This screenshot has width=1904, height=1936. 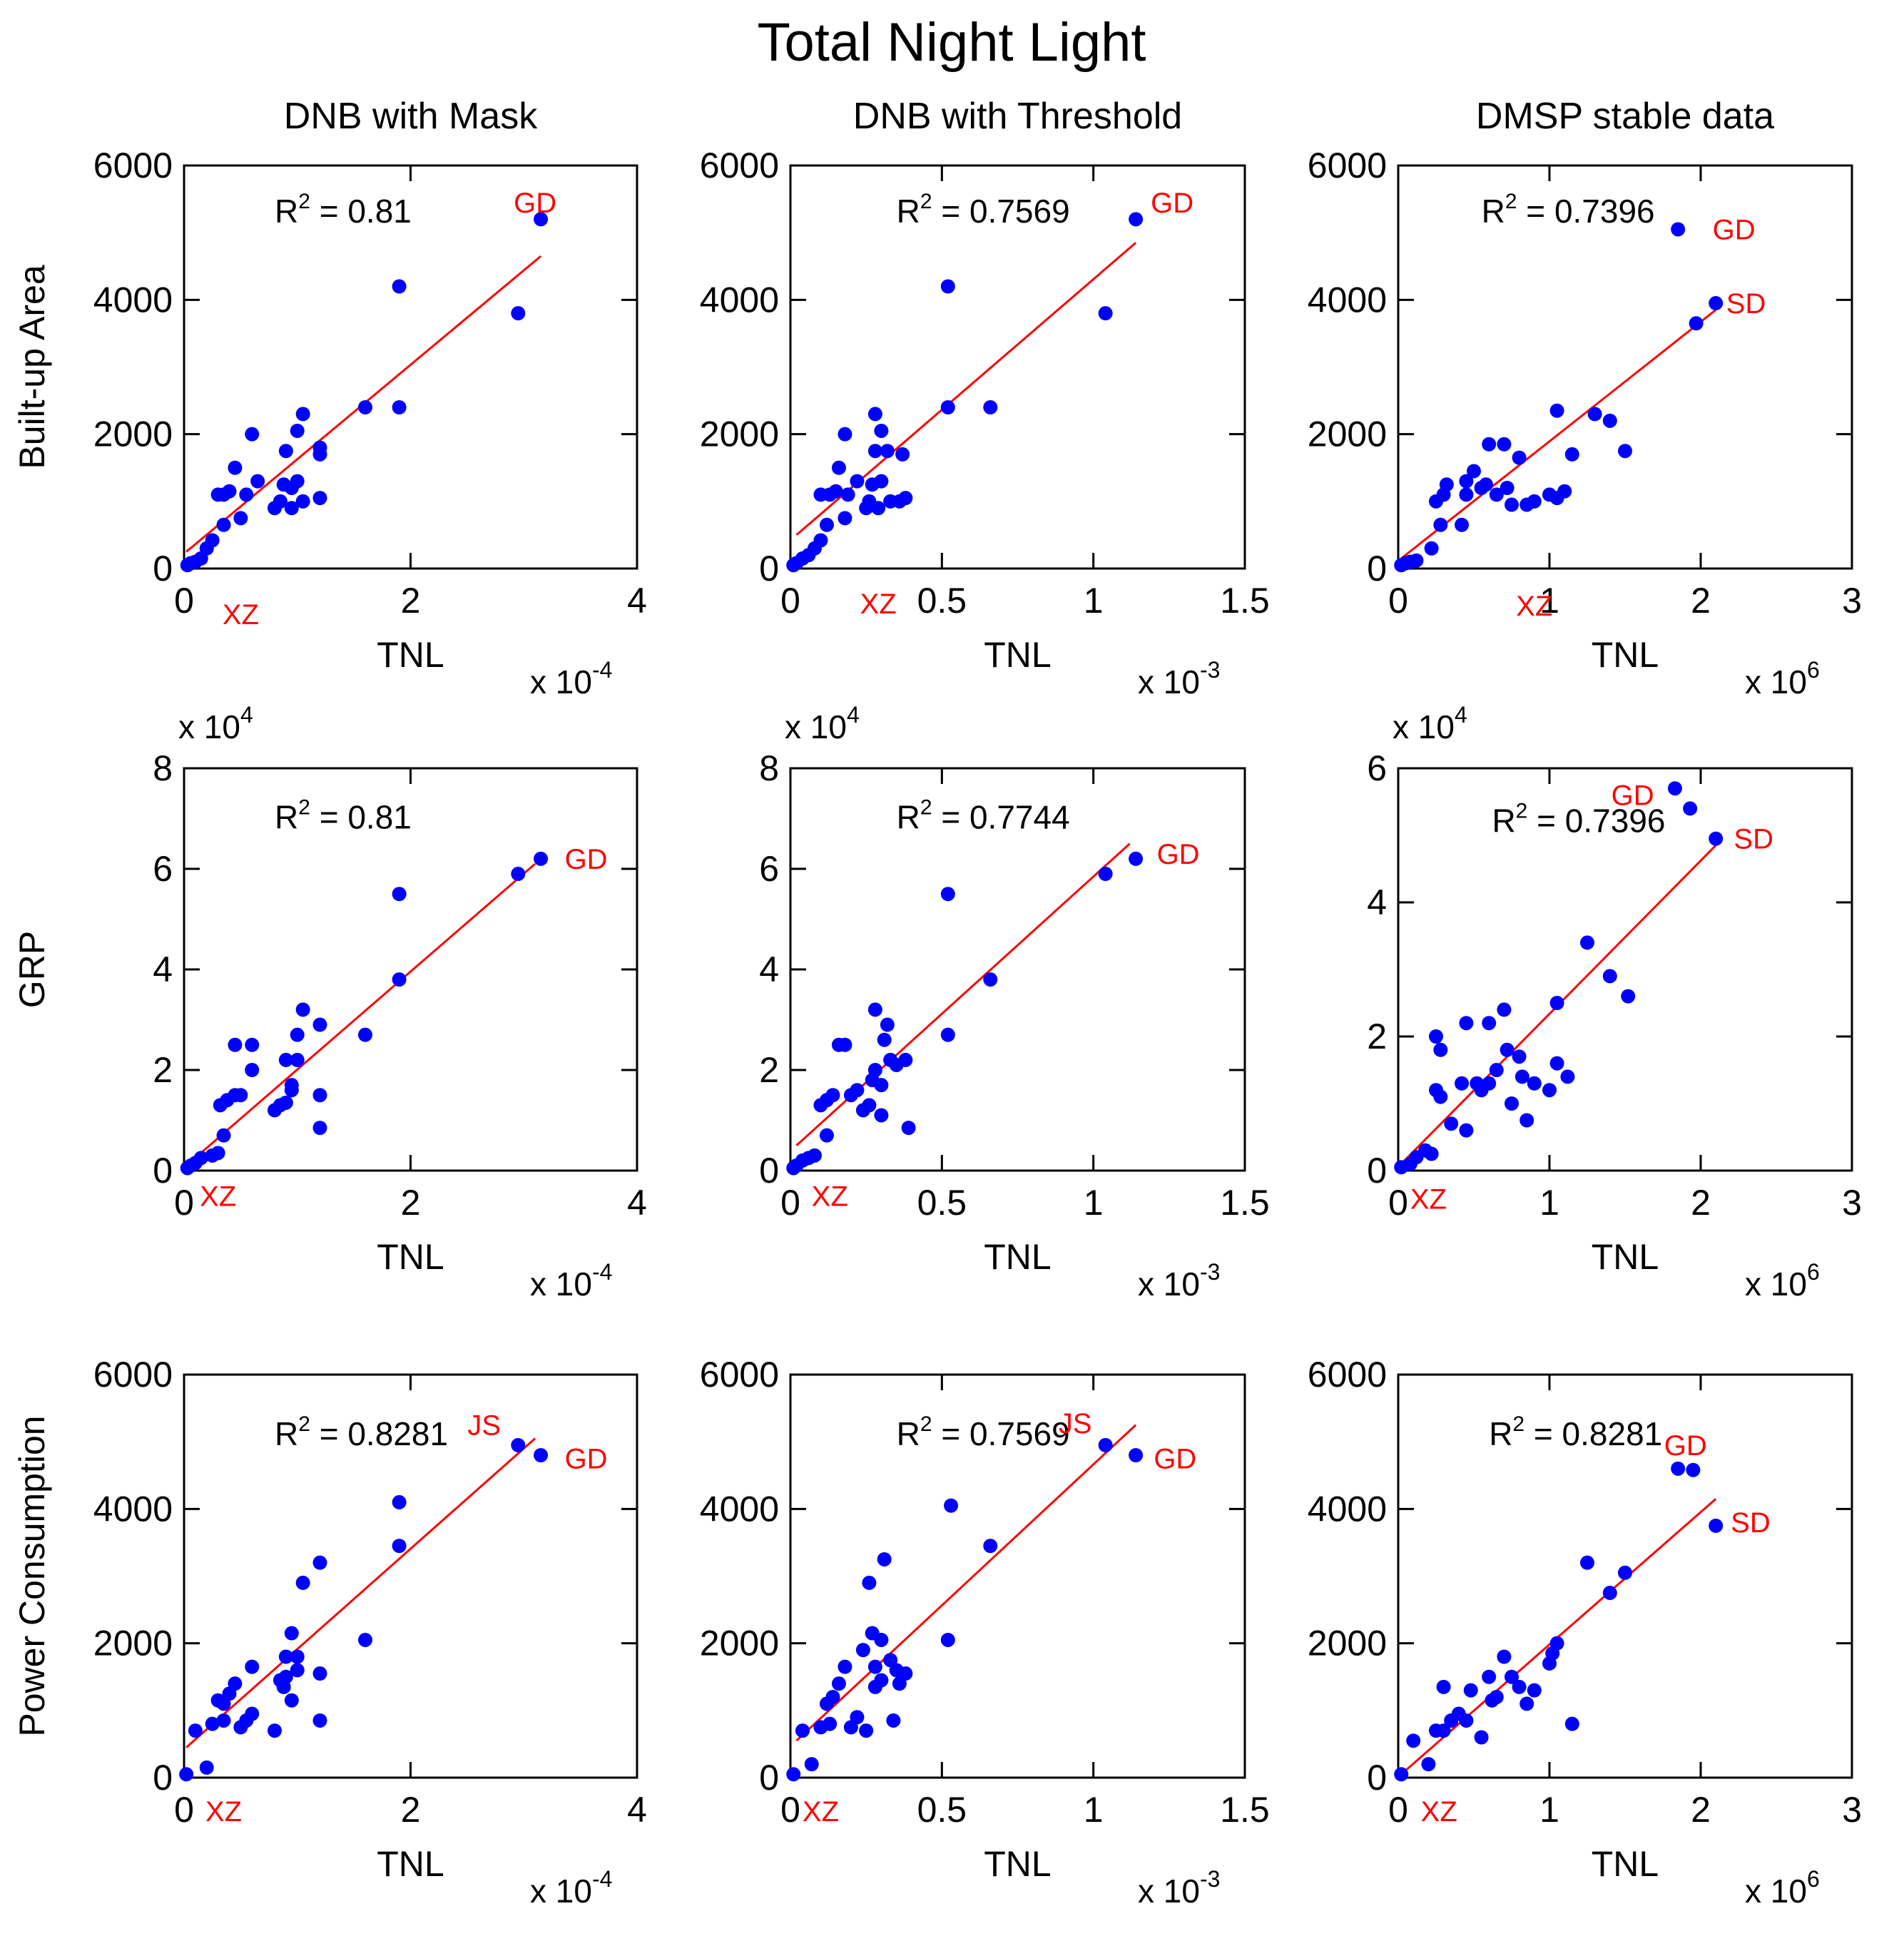 What do you see at coordinates (1245, 1810) in the screenshot?
I see `x-tick-label: 1.5` at bounding box center [1245, 1810].